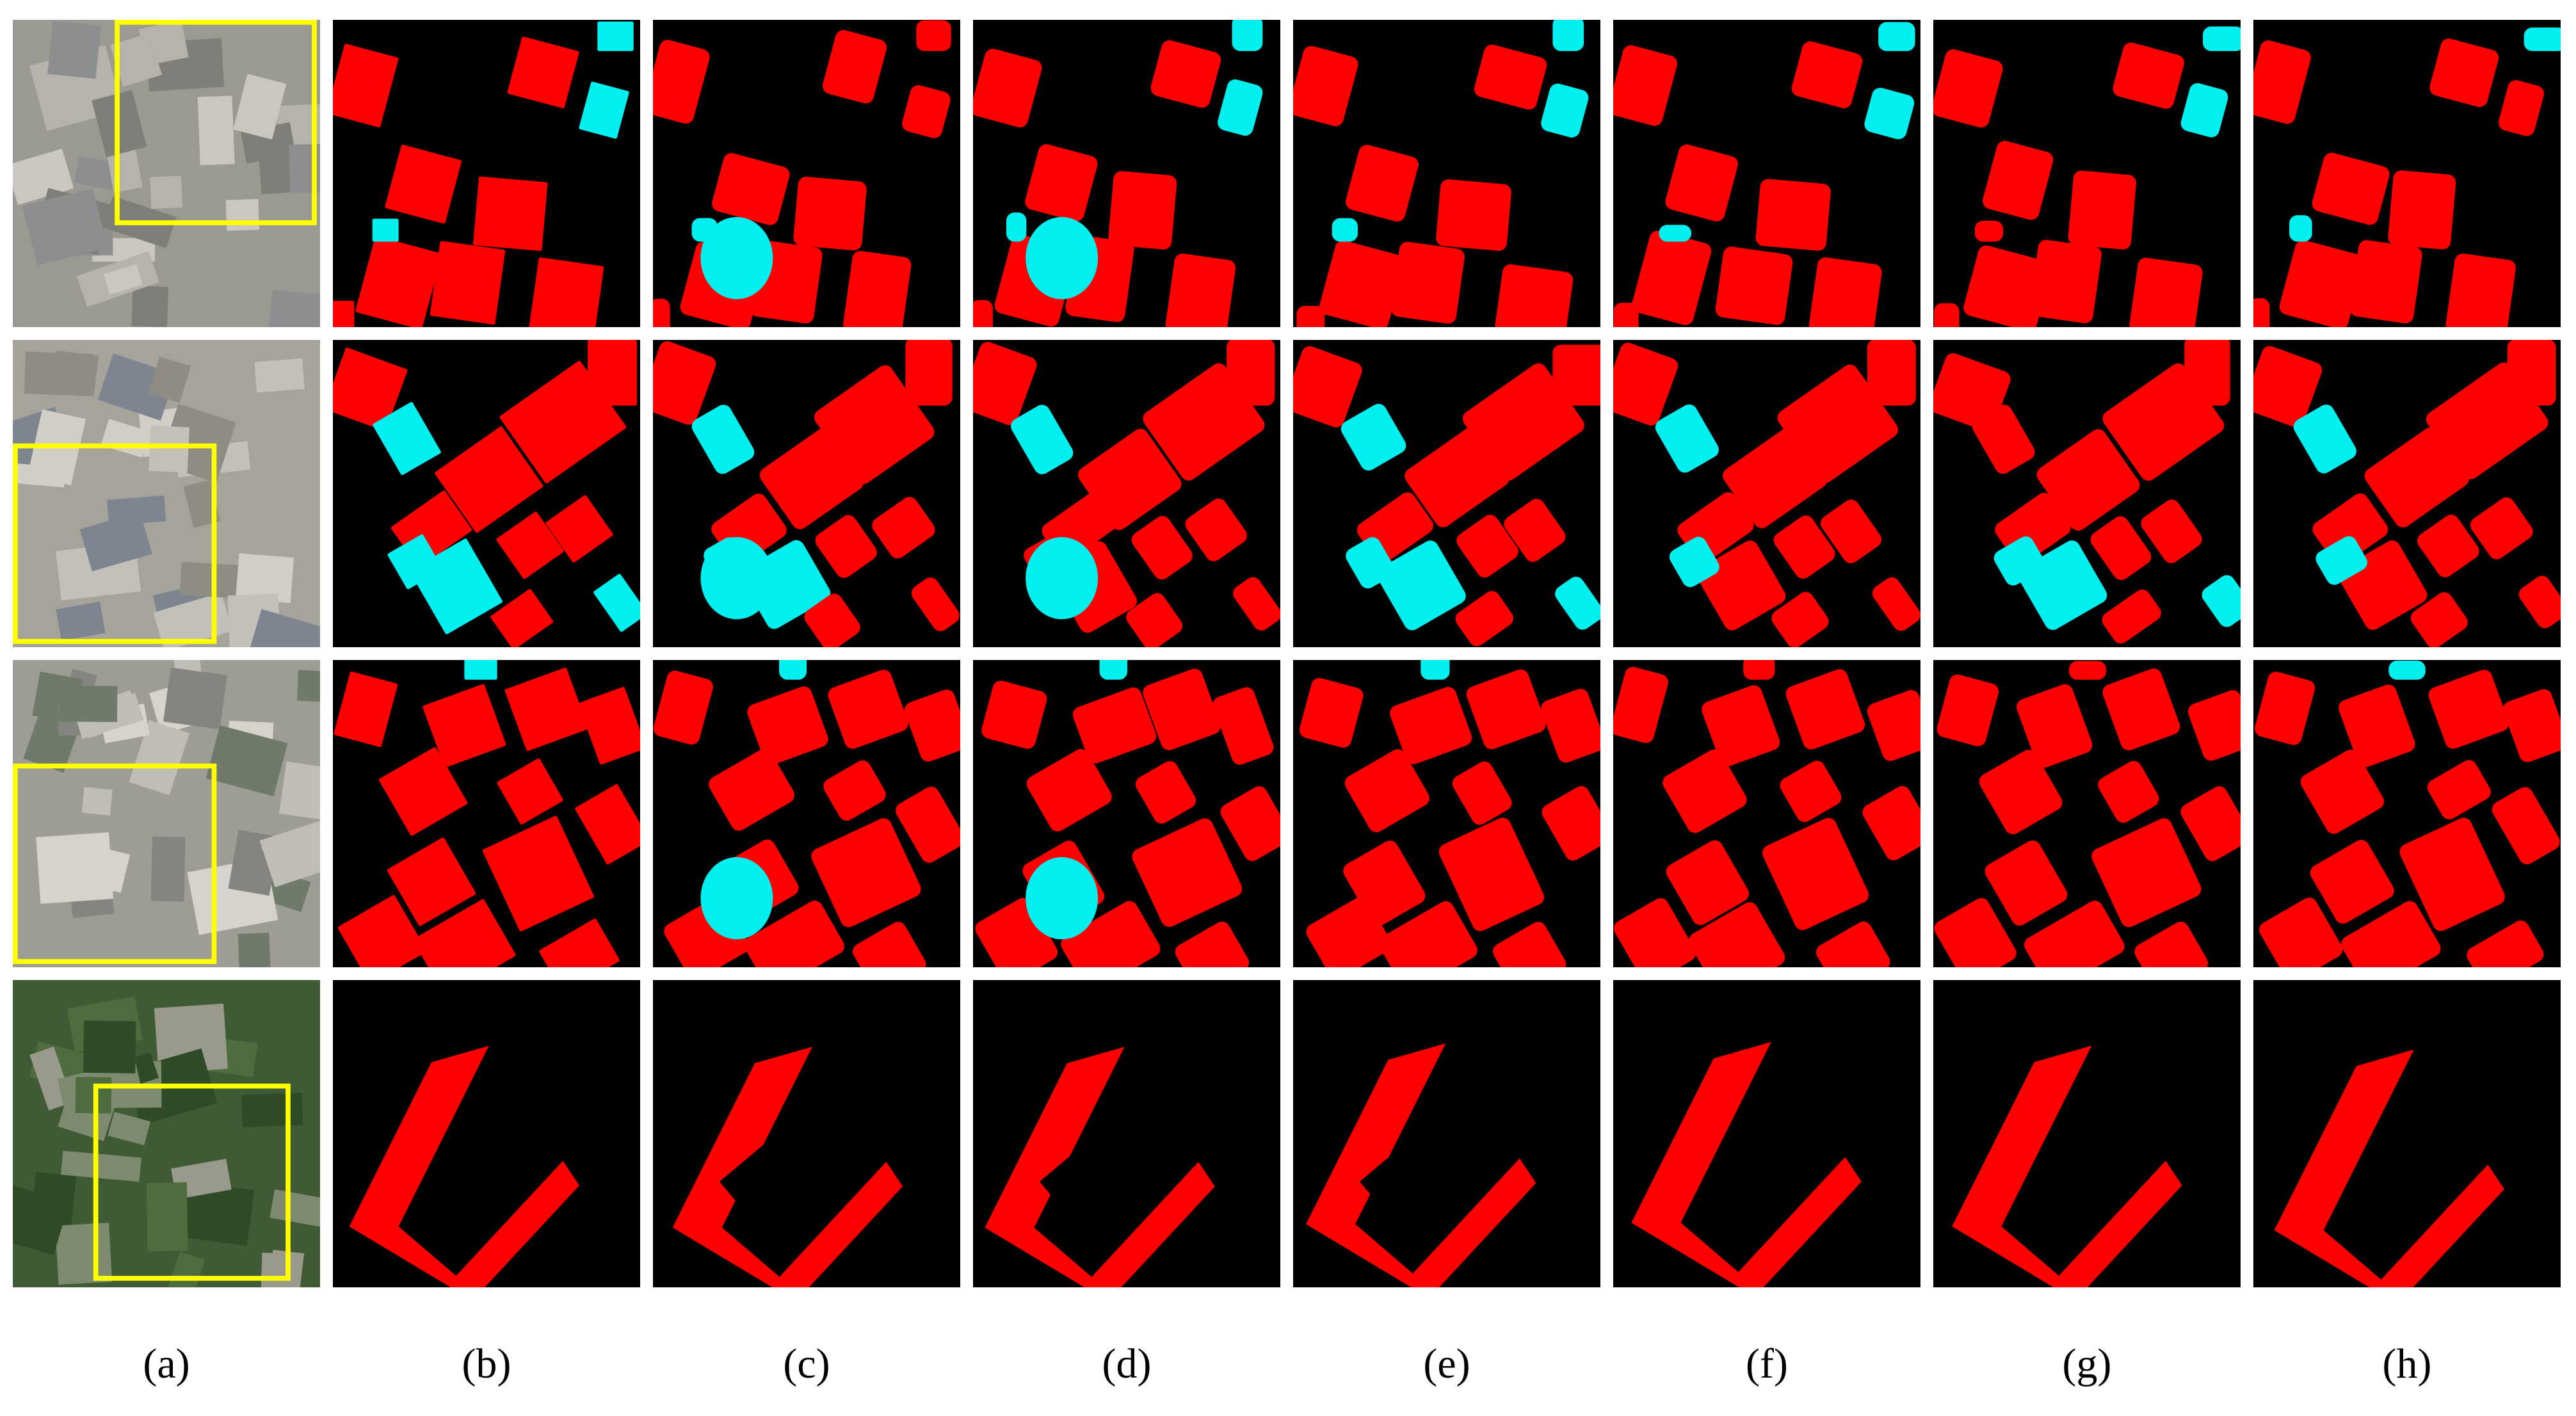 The width and height of the screenshot is (2576, 1416). What do you see at coordinates (1083, 1176) in the screenshot?
I see `mask-gap` at bounding box center [1083, 1176].